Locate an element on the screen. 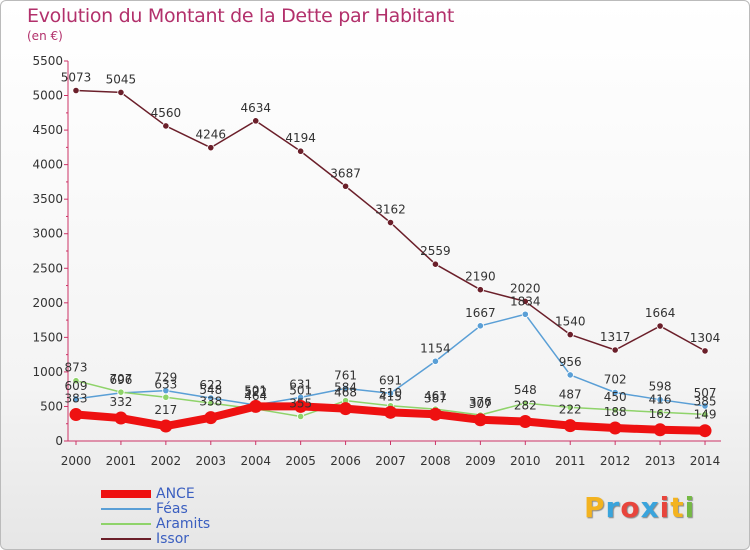 This screenshot has width=750, height=550. data-label-aramits: 385 is located at coordinates (705, 401).